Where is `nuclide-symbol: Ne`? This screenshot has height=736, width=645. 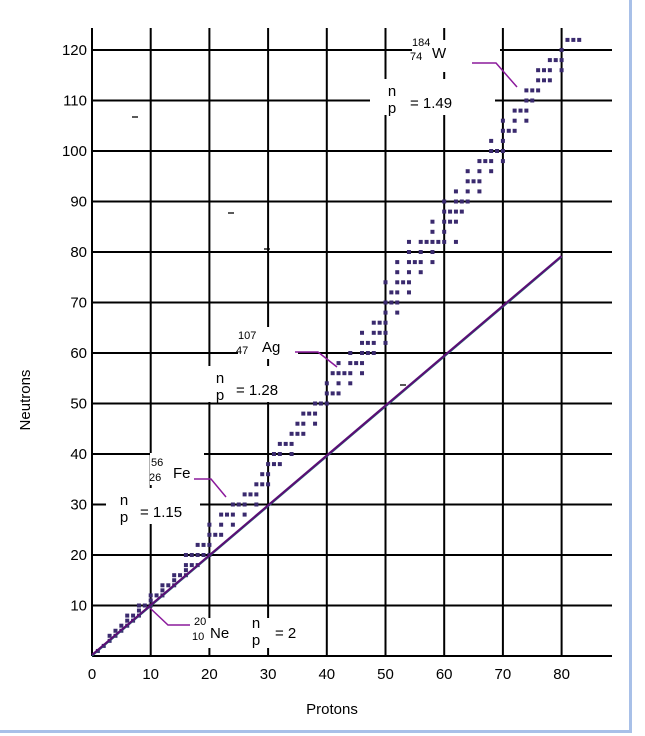
nuclide-symbol: Ne is located at coordinates (219, 633).